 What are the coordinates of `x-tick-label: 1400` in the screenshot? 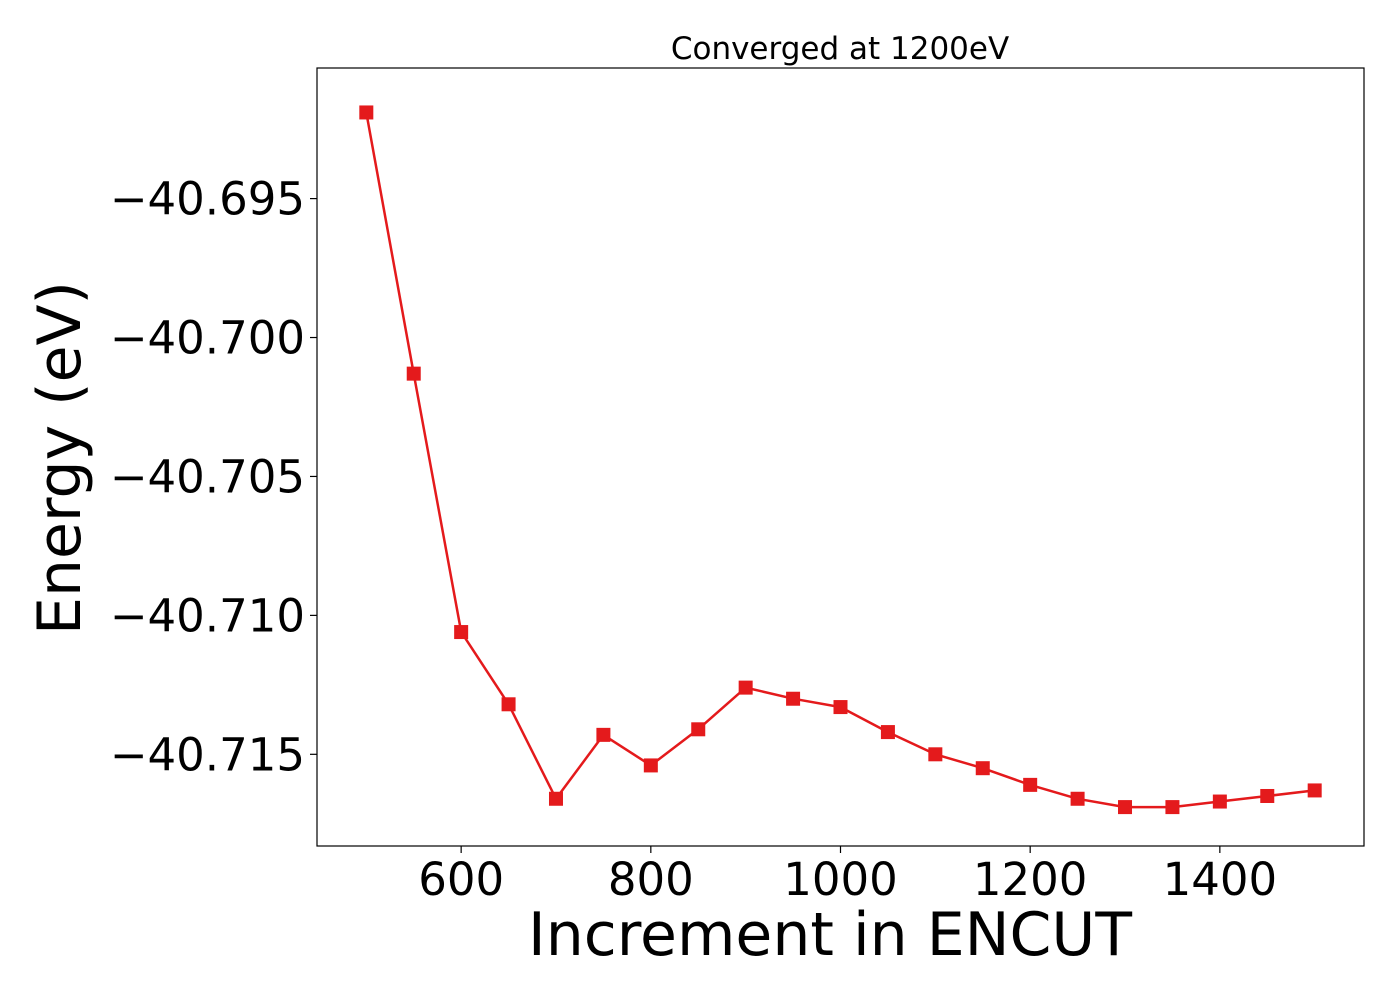 It's located at (1220, 879).